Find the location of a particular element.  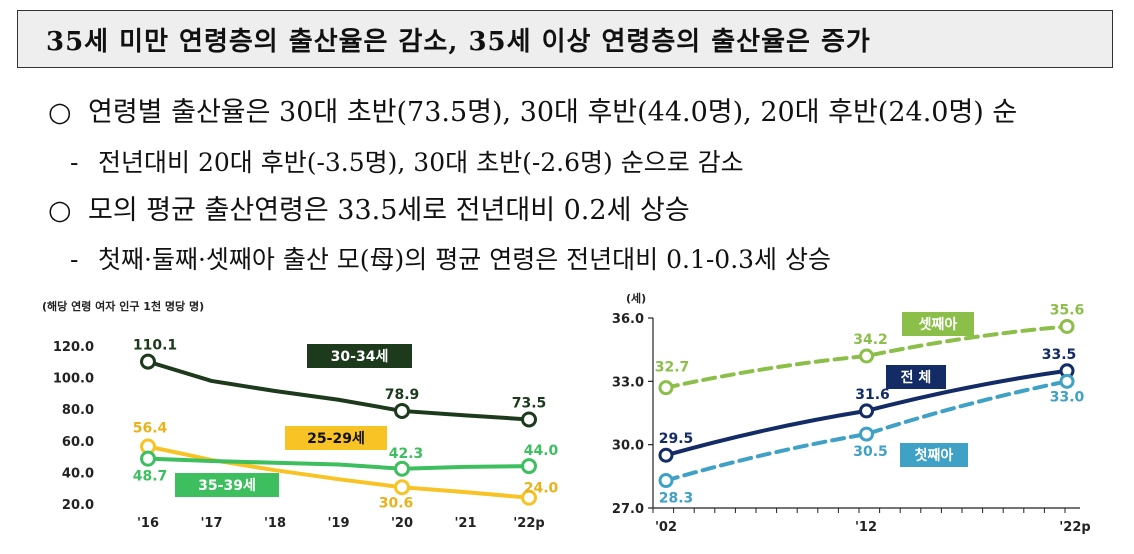

series-line-35-39세 is located at coordinates (338, 463).